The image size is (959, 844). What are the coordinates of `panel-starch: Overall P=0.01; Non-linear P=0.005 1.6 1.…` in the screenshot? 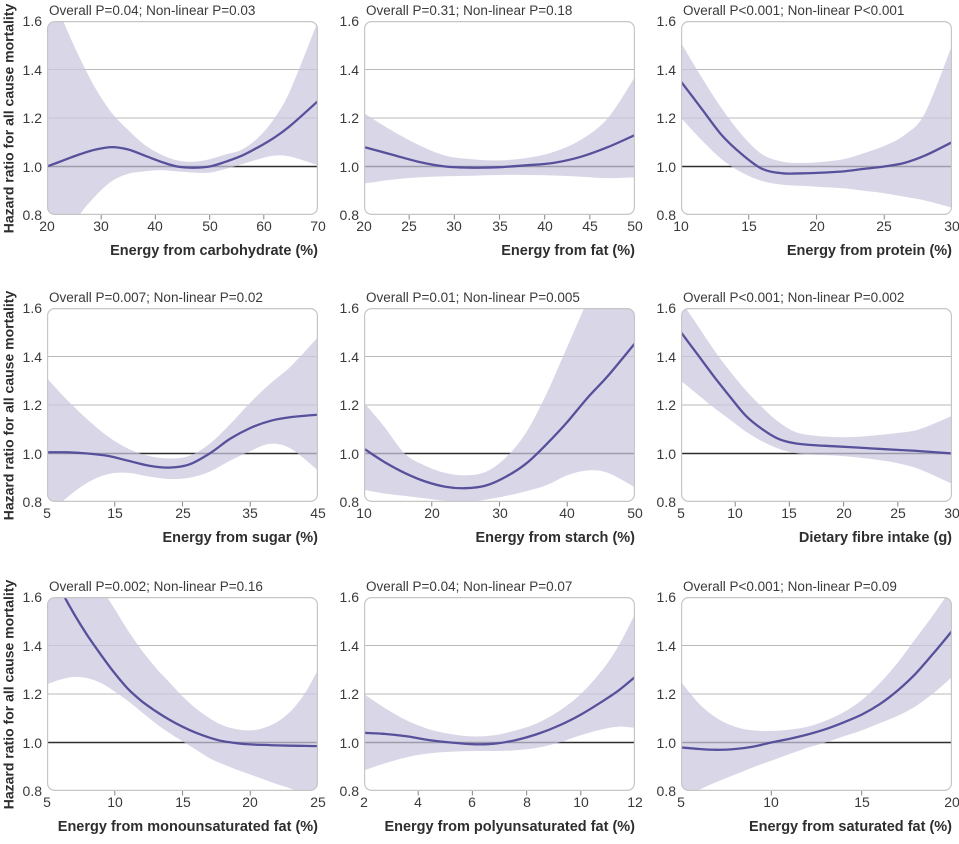 It's located at (480, 422).